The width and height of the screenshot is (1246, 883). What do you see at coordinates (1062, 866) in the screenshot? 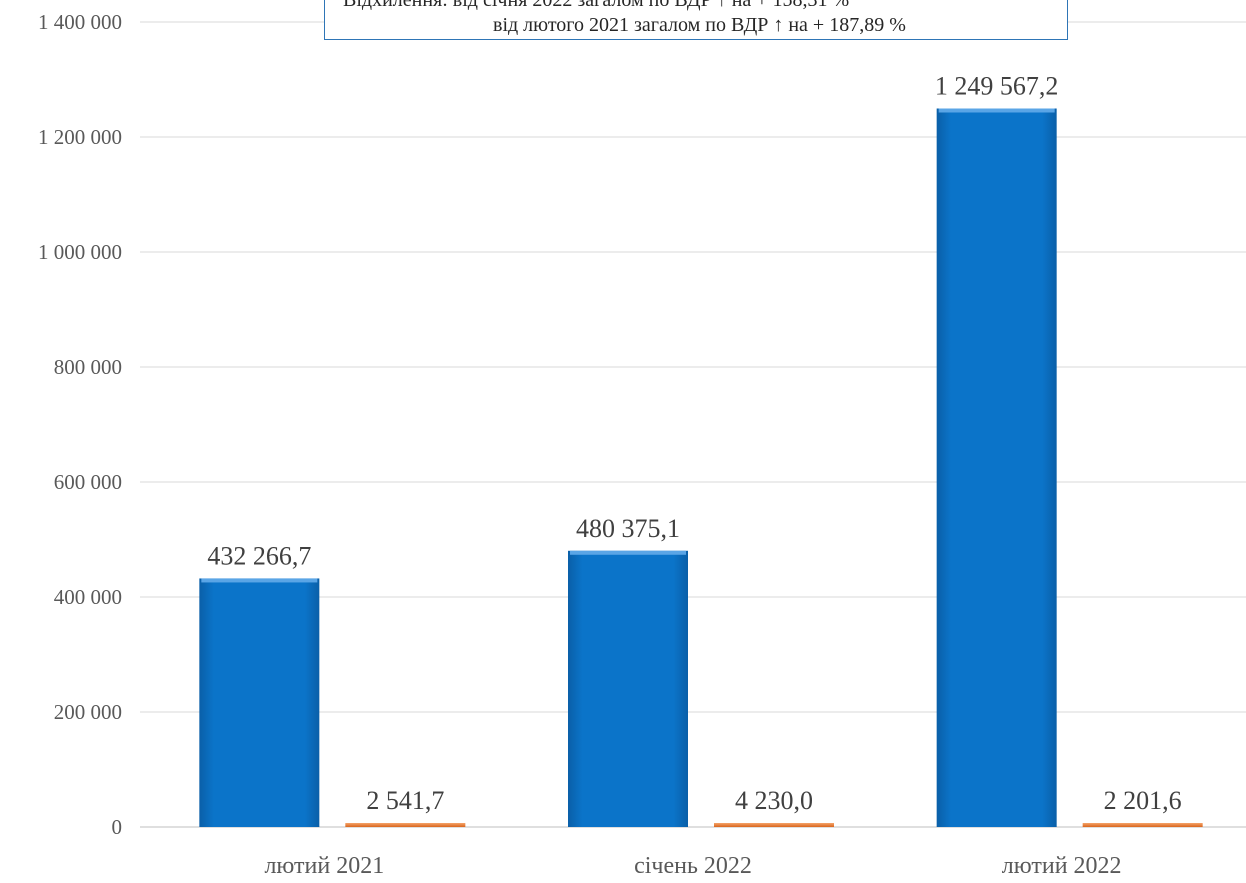
I see `x-category-label: лютий 2022` at bounding box center [1062, 866].